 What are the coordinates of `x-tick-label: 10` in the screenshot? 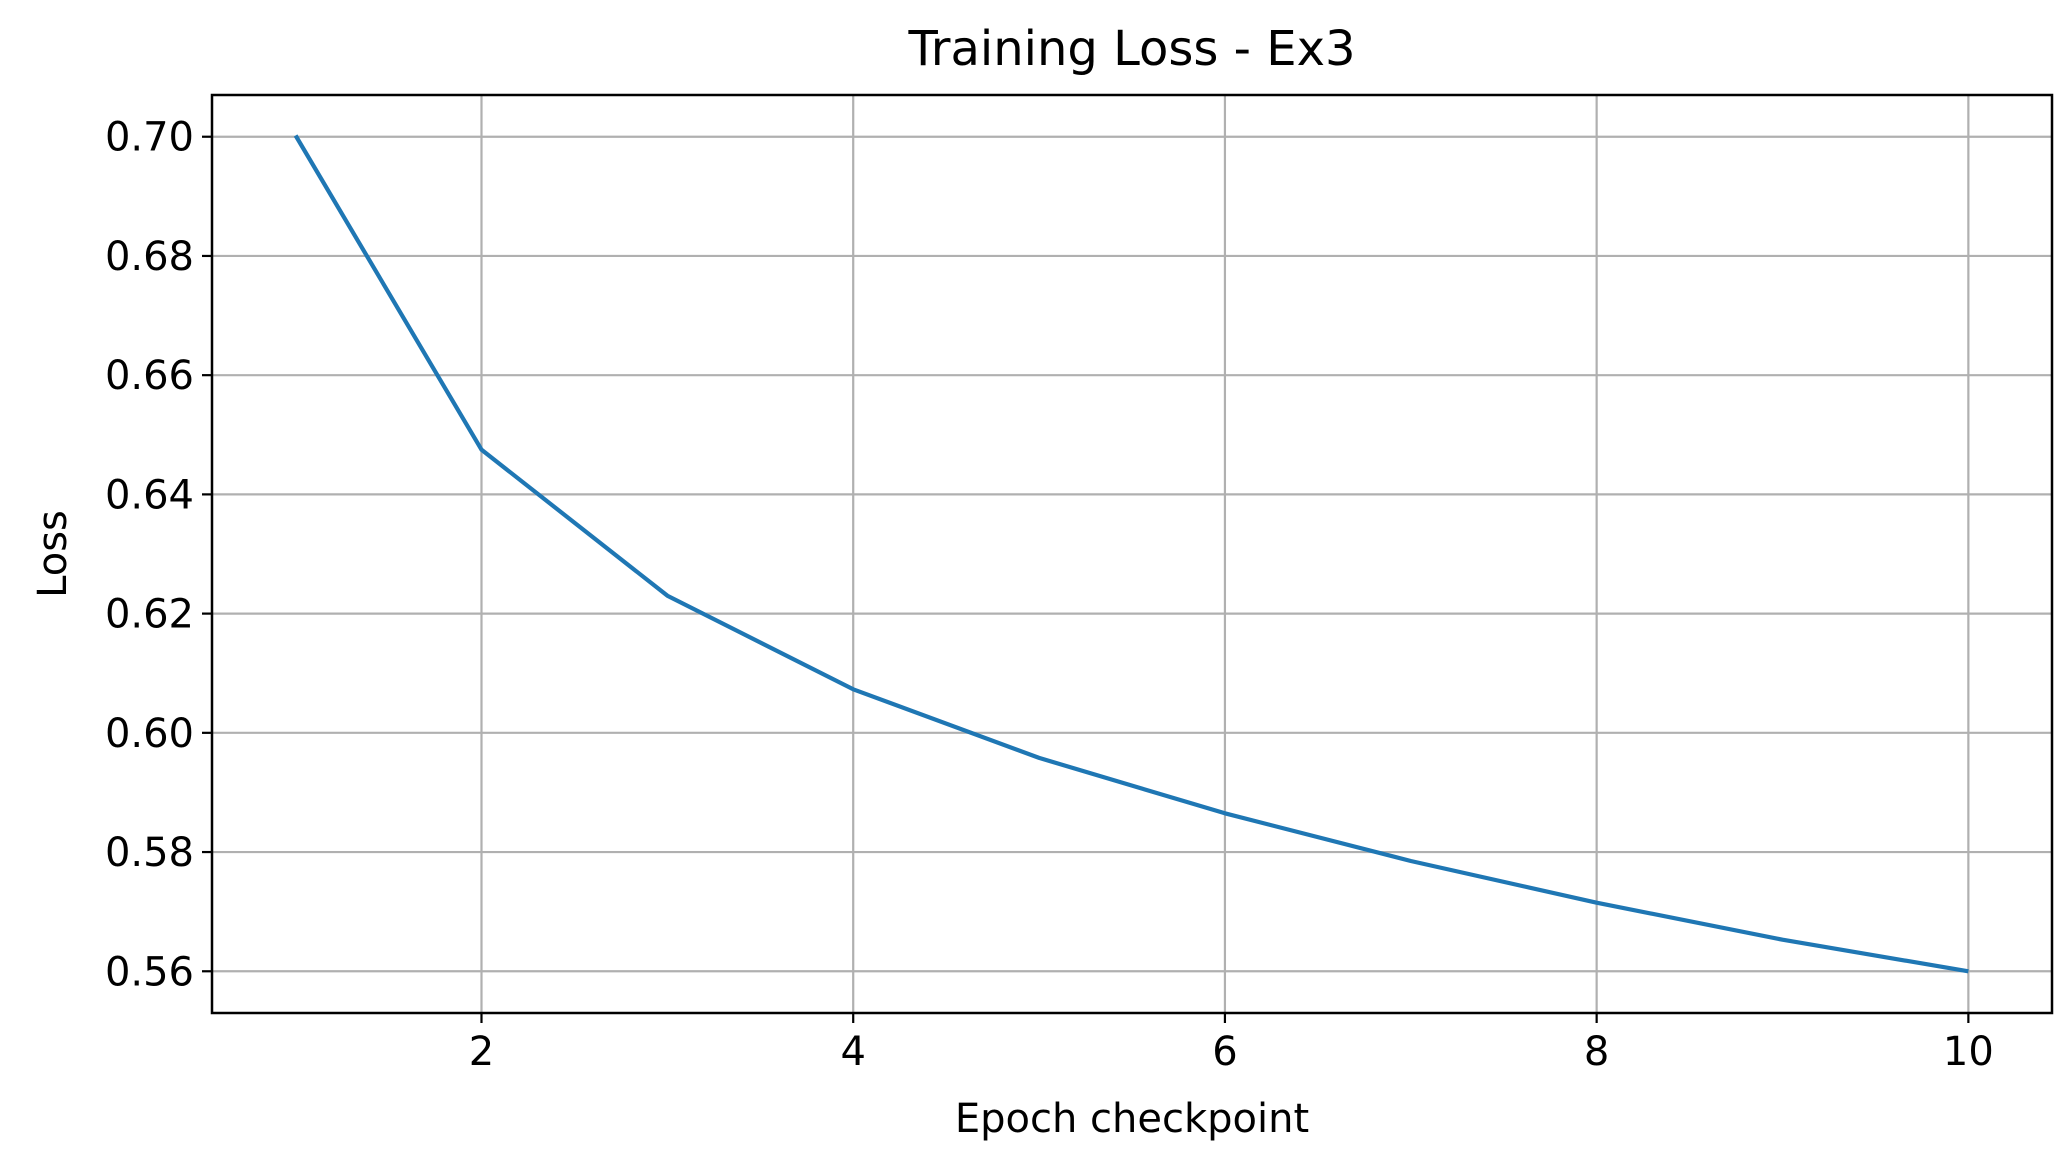 It's located at (1968, 1052).